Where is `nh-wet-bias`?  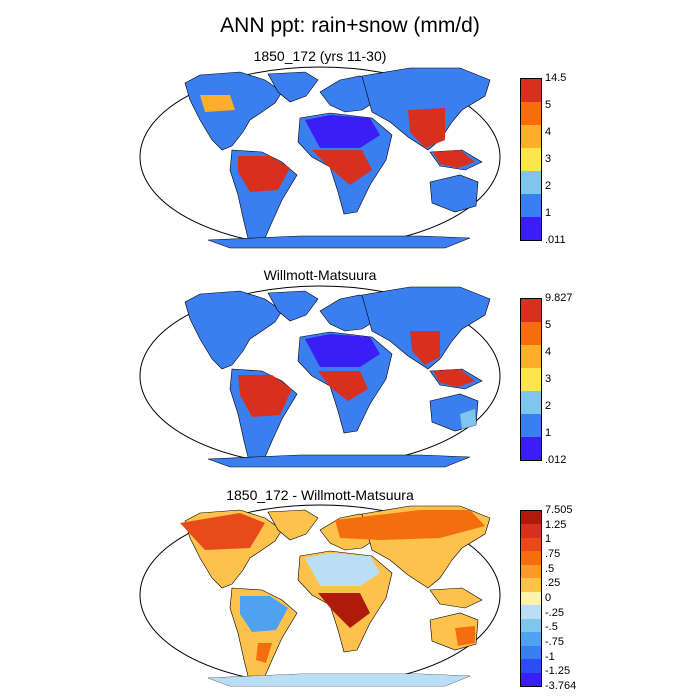
nh-wet-bias is located at coordinates (222, 531).